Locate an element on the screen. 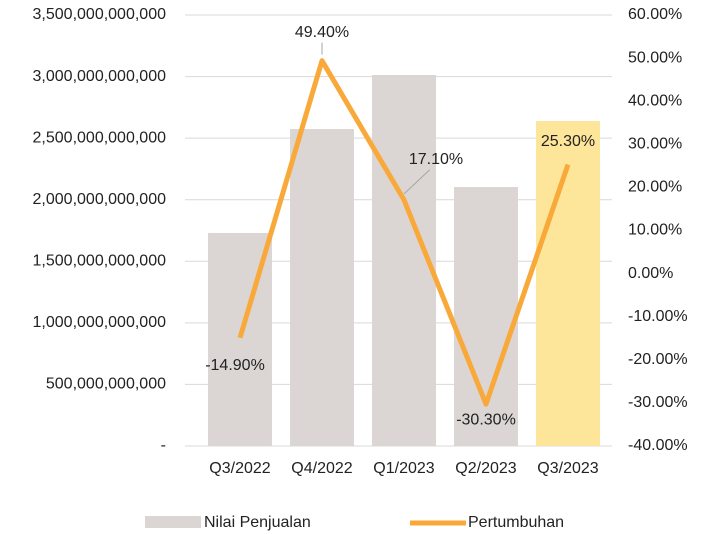  x-tick-label: Q1/2023 is located at coordinates (403, 468).